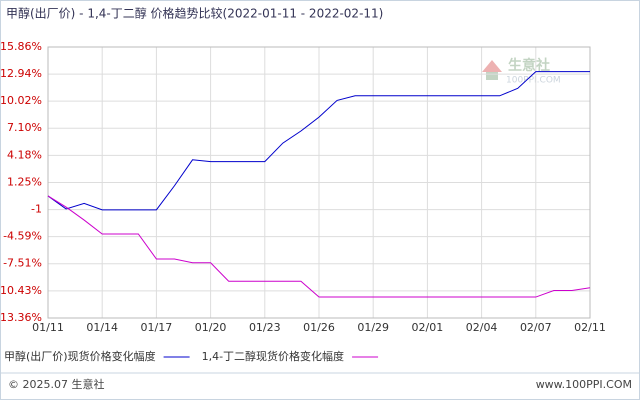  What do you see at coordinates (102, 327) in the screenshot?
I see `x-tick-label: 01/14` at bounding box center [102, 327].